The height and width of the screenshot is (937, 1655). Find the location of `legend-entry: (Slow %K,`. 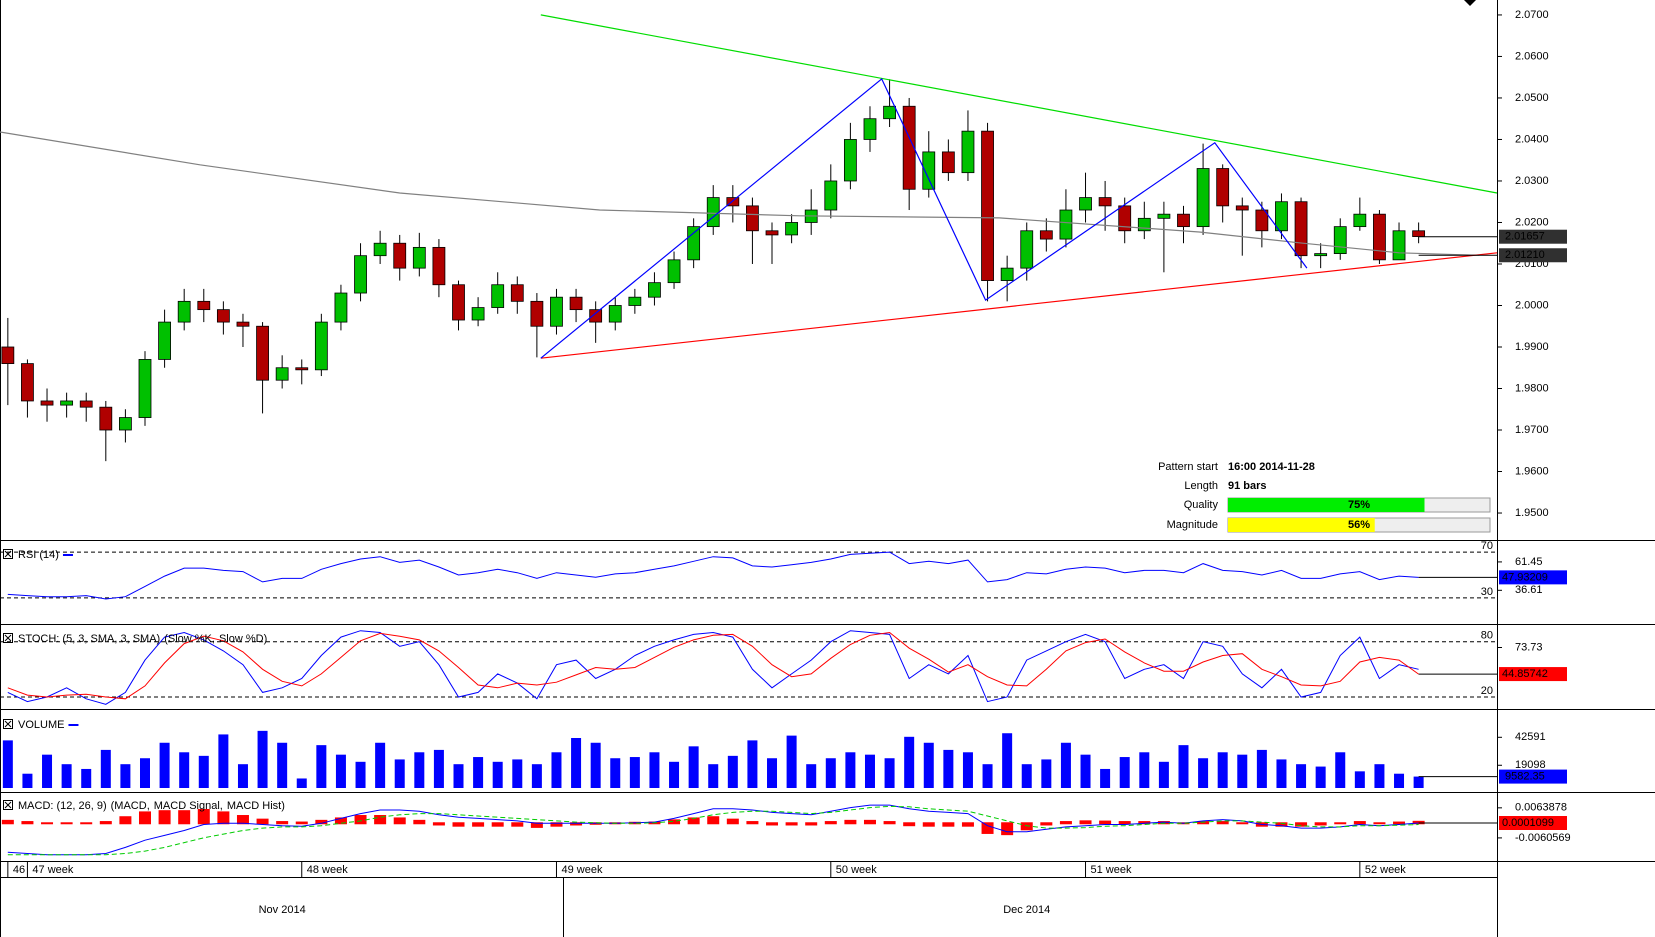

legend-entry: (Slow %K, is located at coordinates (189, 639).